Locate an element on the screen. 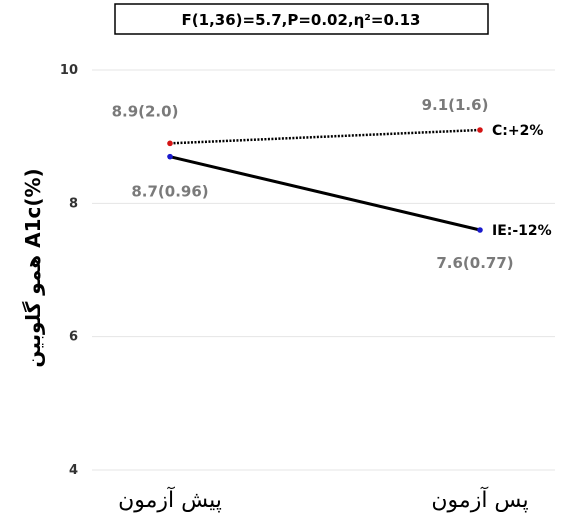 This screenshot has width=577, height=514. y-tick-label: 4 is located at coordinates (73, 470).